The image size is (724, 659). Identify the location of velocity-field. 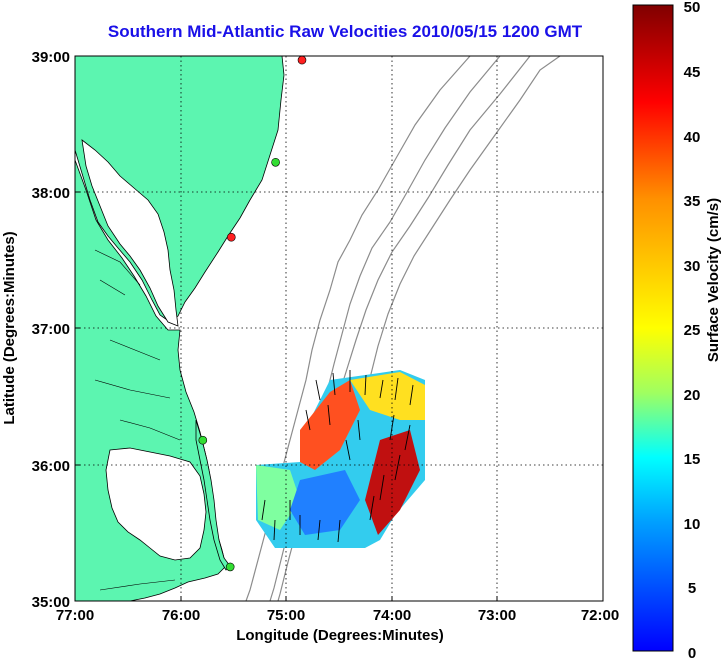
(340, 459).